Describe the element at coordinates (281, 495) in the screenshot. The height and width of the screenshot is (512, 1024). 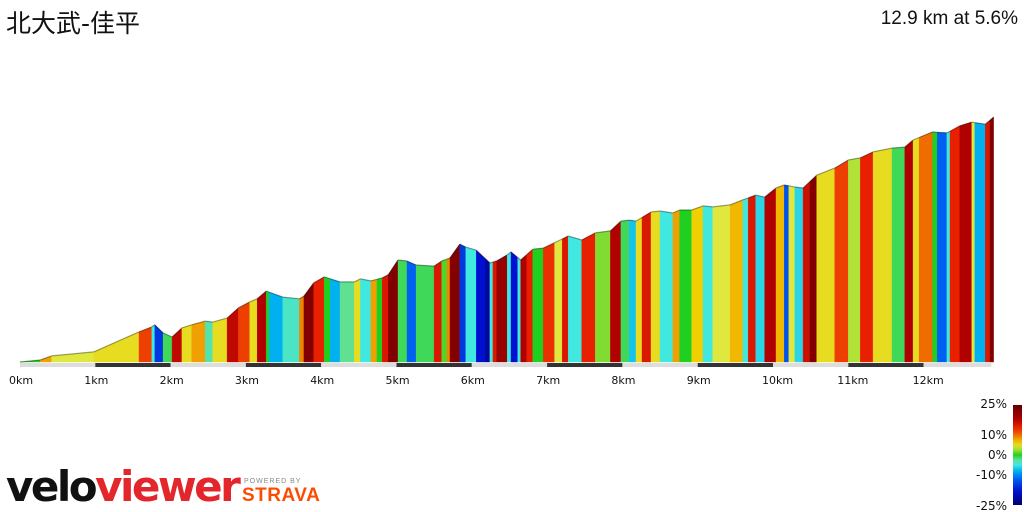
I see `strava-logo: STRAVA` at that location.